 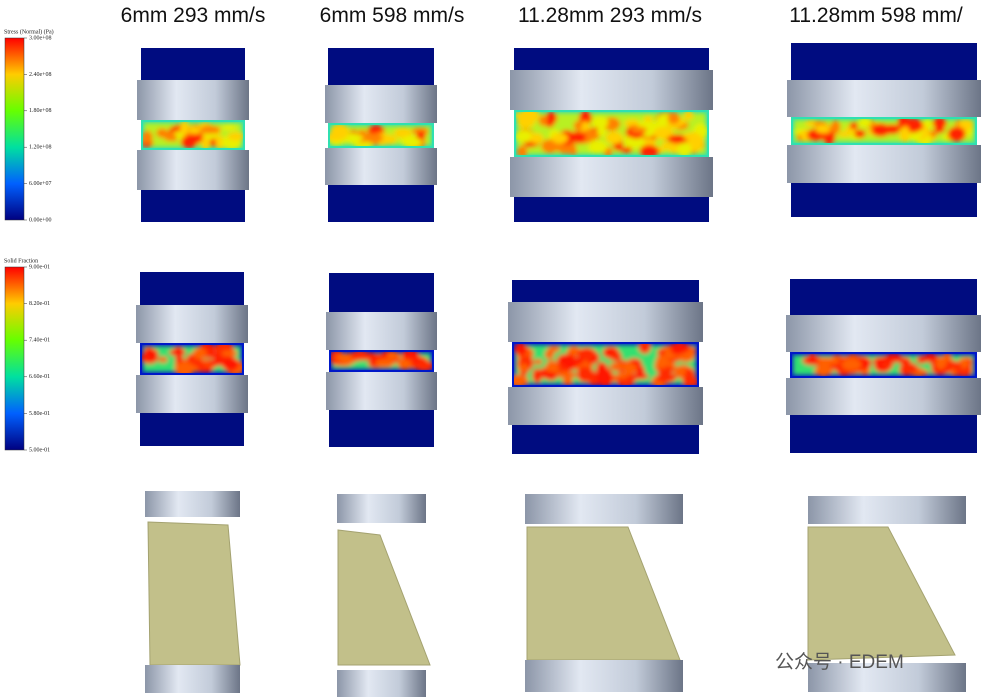 What do you see at coordinates (40, 75) in the screenshot?
I see `legend-tick-label: 2.40e+08` at bounding box center [40, 75].